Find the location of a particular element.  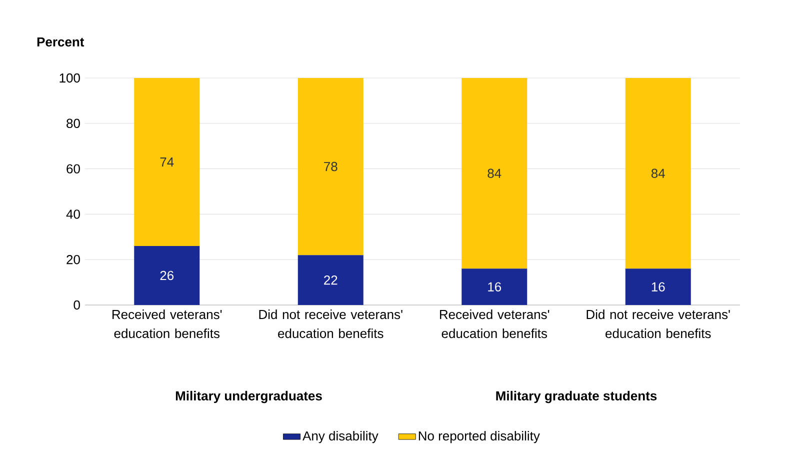

data-label: 22 is located at coordinates (331, 280).